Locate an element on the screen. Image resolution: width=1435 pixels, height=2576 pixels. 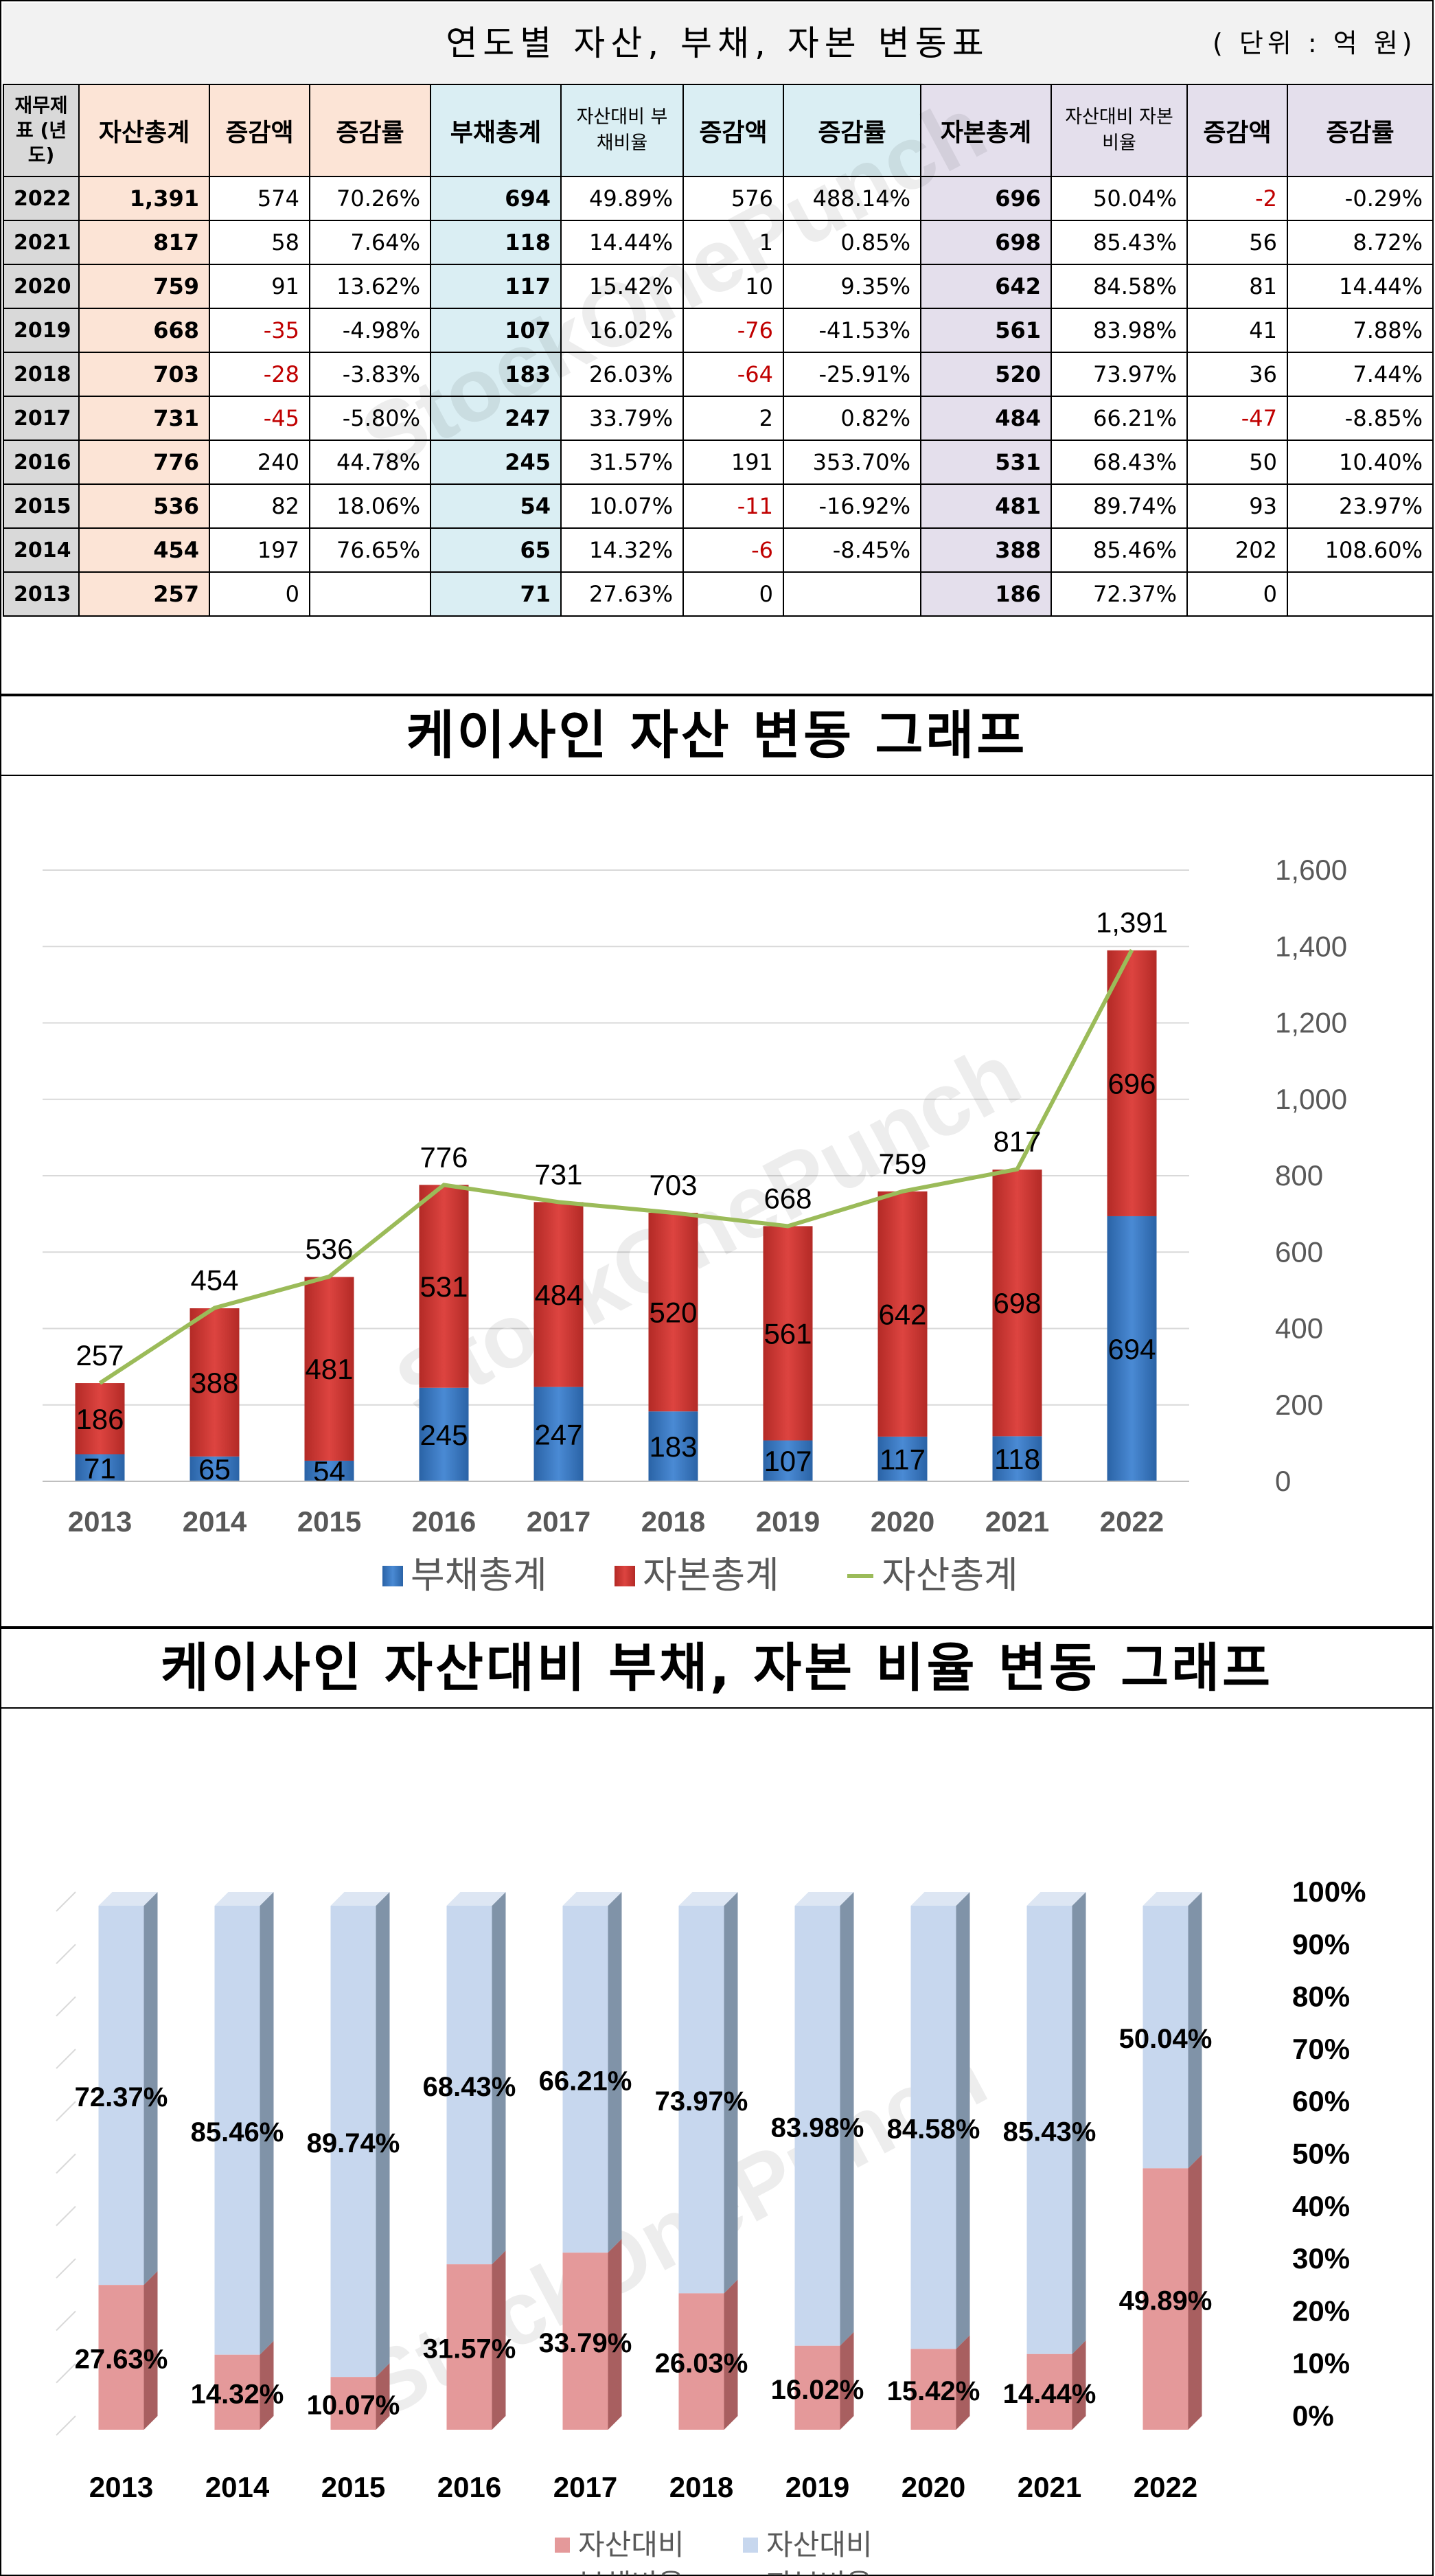
legend-assets-label: 자산총계 is located at coordinates (950, 1575).